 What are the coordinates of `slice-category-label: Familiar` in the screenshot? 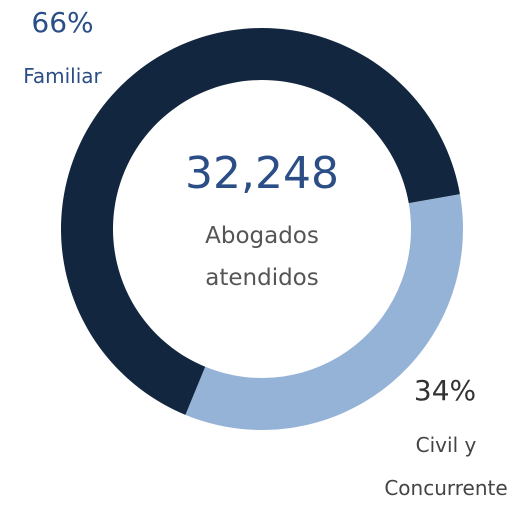 It's located at (62, 76).